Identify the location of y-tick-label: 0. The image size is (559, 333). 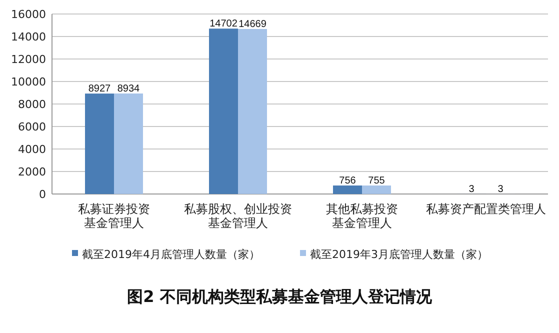
(42, 194).